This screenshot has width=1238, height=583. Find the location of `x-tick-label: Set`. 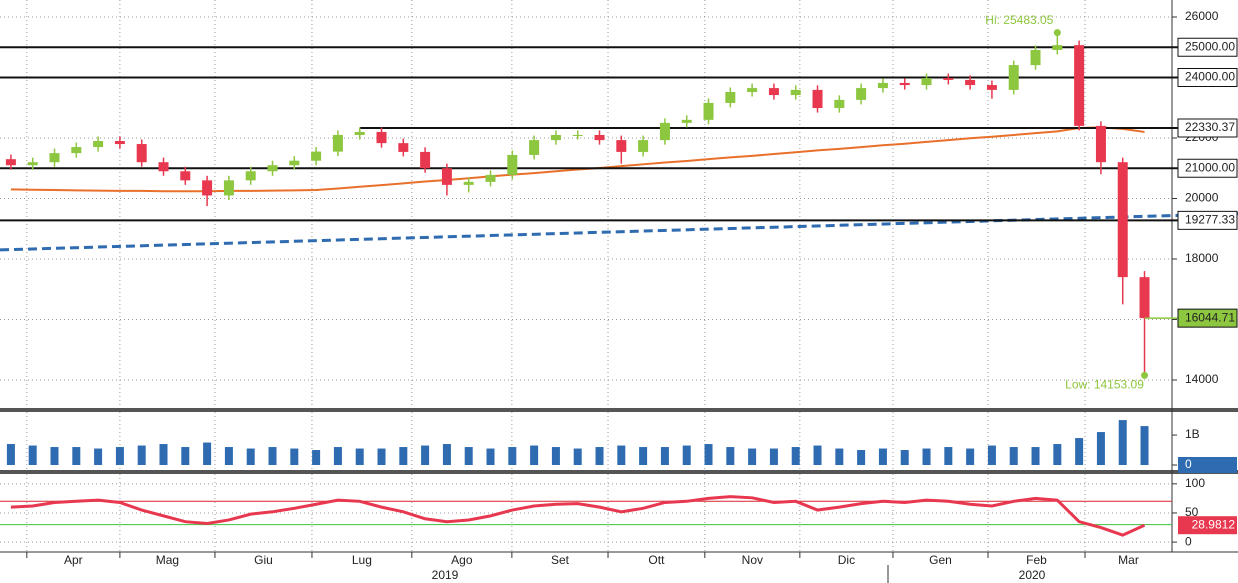

x-tick-label: Set is located at coordinates (560, 560).